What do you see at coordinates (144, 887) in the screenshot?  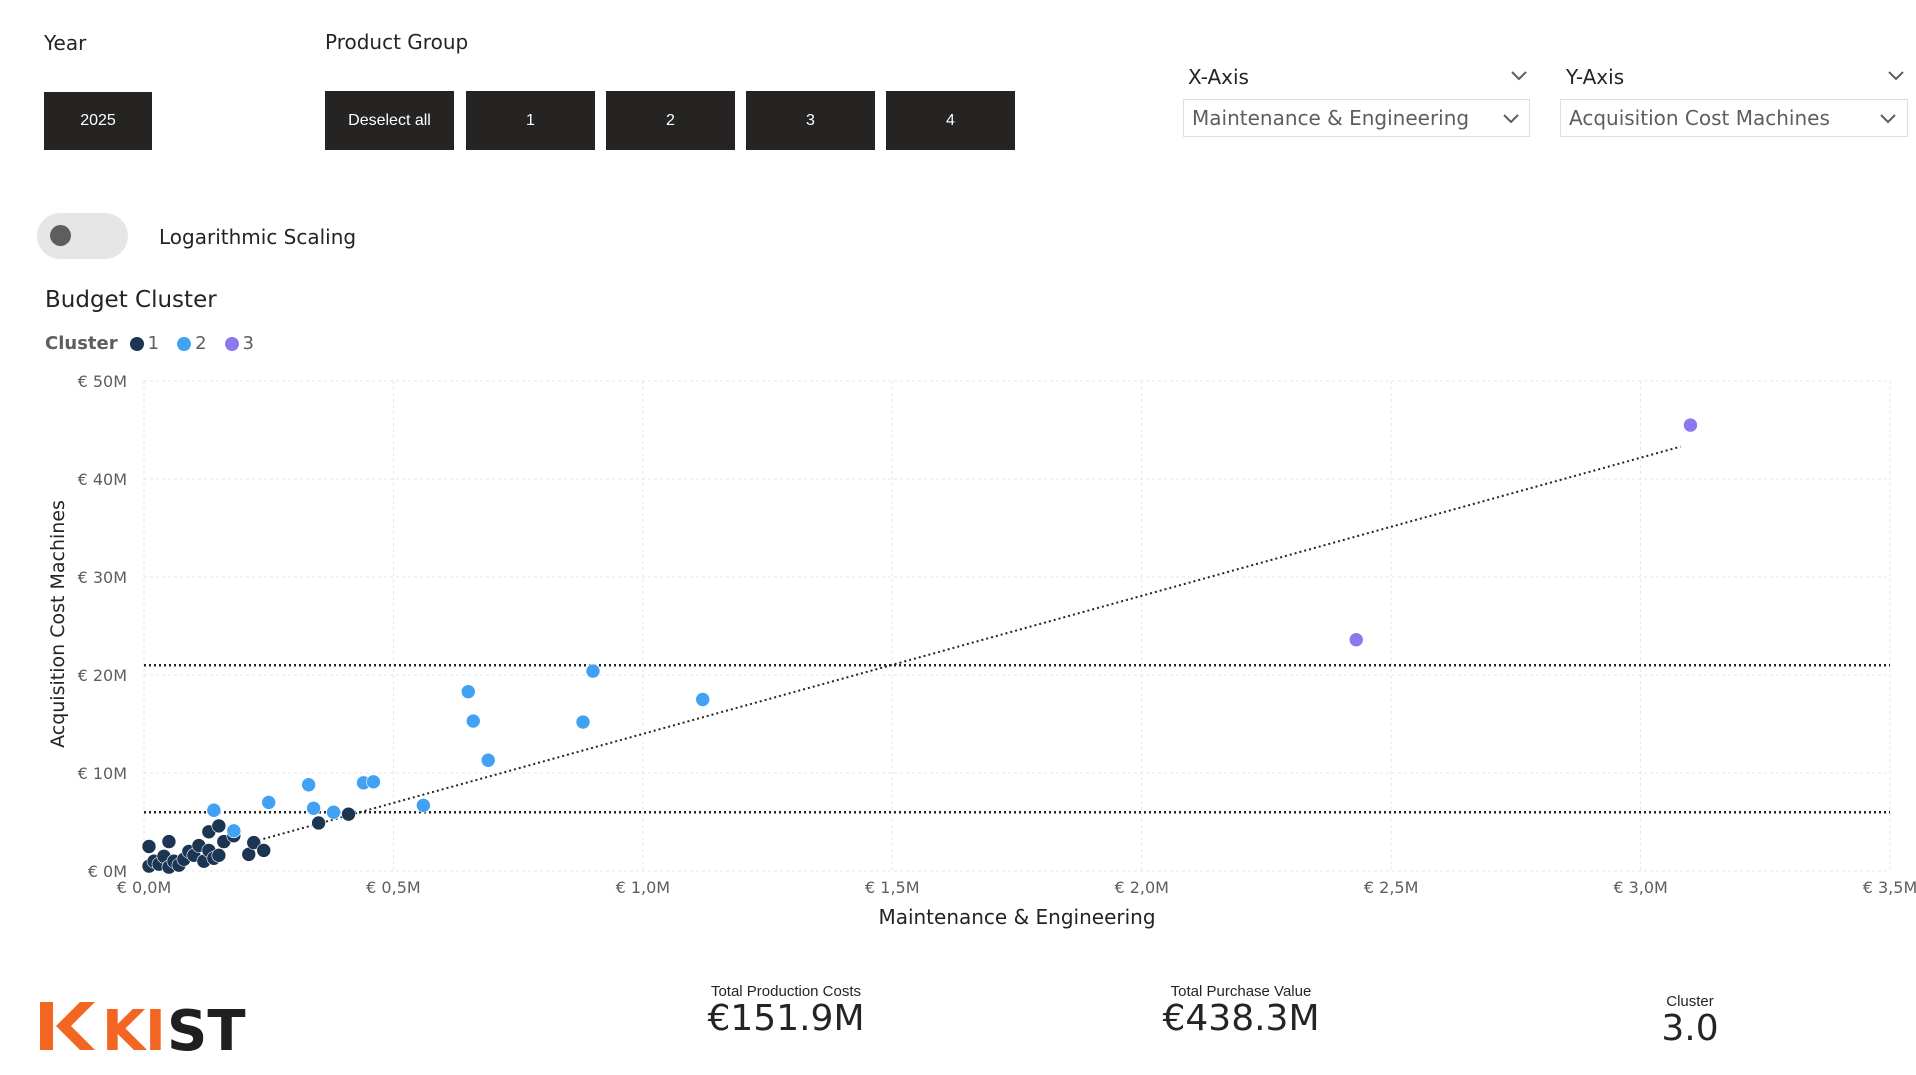 I see `x-tick-label: € 0,0M` at bounding box center [144, 887].